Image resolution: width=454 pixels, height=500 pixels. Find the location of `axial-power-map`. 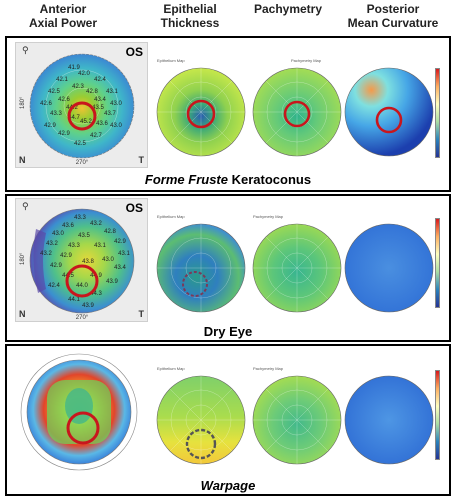

axial-power-map is located at coordinates (79, 412).